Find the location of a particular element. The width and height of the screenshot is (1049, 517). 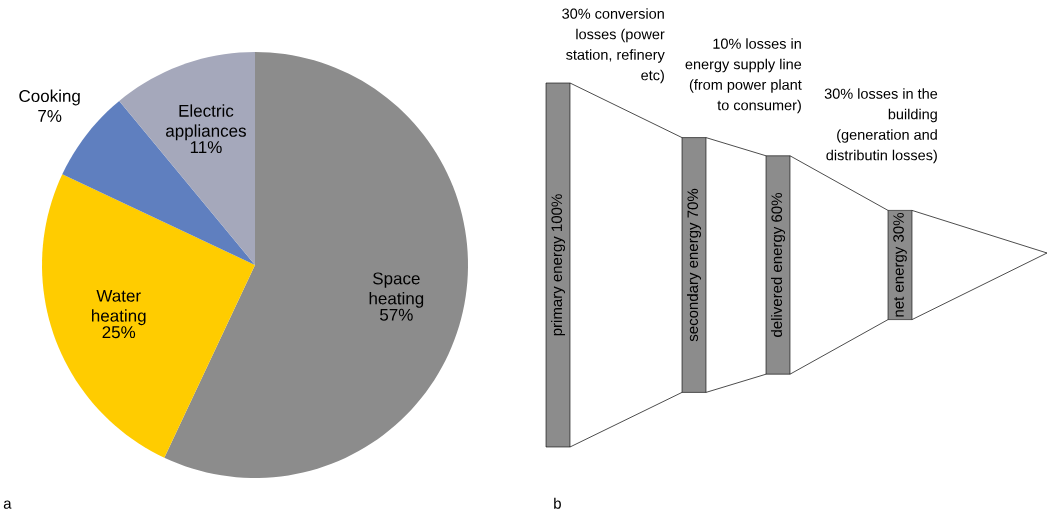

text: 30% conversion losses (power station, refinery etc) is located at coordinates (613, 46).